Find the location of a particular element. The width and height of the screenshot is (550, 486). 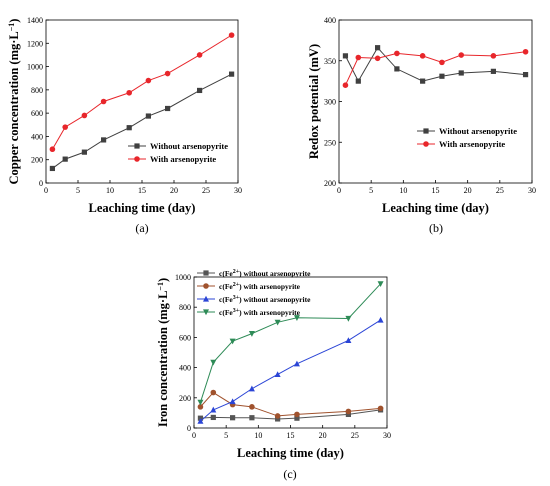

y-tick-label: 600 is located at coordinates (185, 337).